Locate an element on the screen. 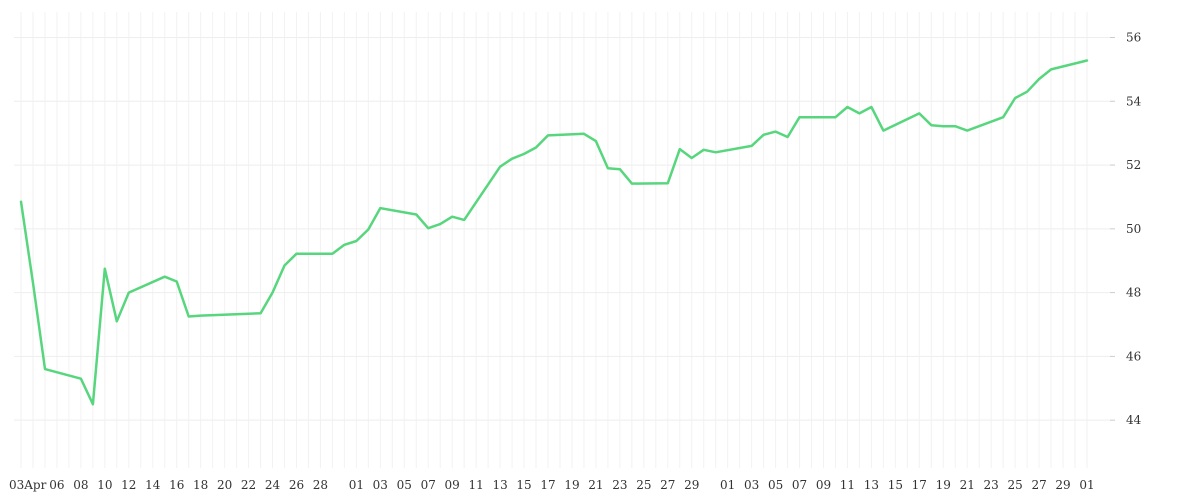 Image resolution: width=1200 pixels, height=500 pixels. y-tick-label: 52 is located at coordinates (1133, 165).